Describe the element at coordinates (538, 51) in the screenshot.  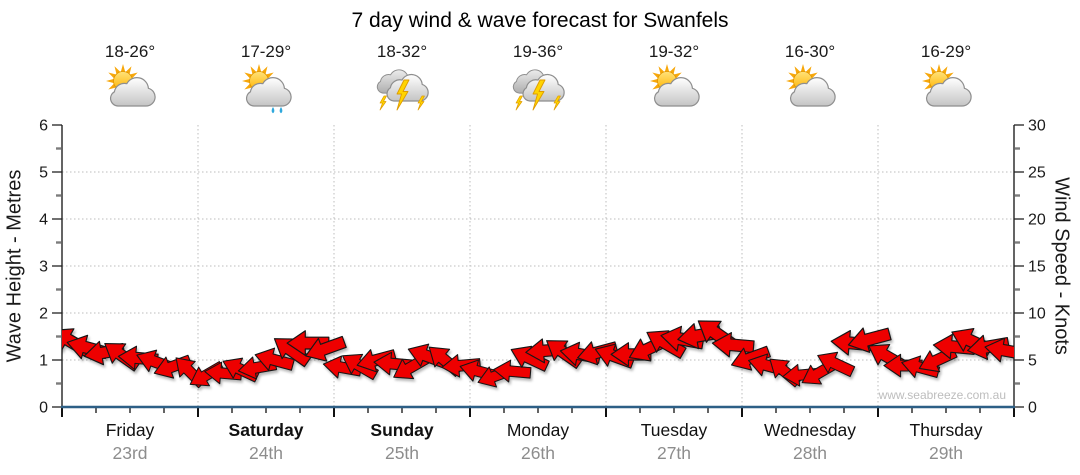
I see `temp-range-label: 19-36°` at that location.